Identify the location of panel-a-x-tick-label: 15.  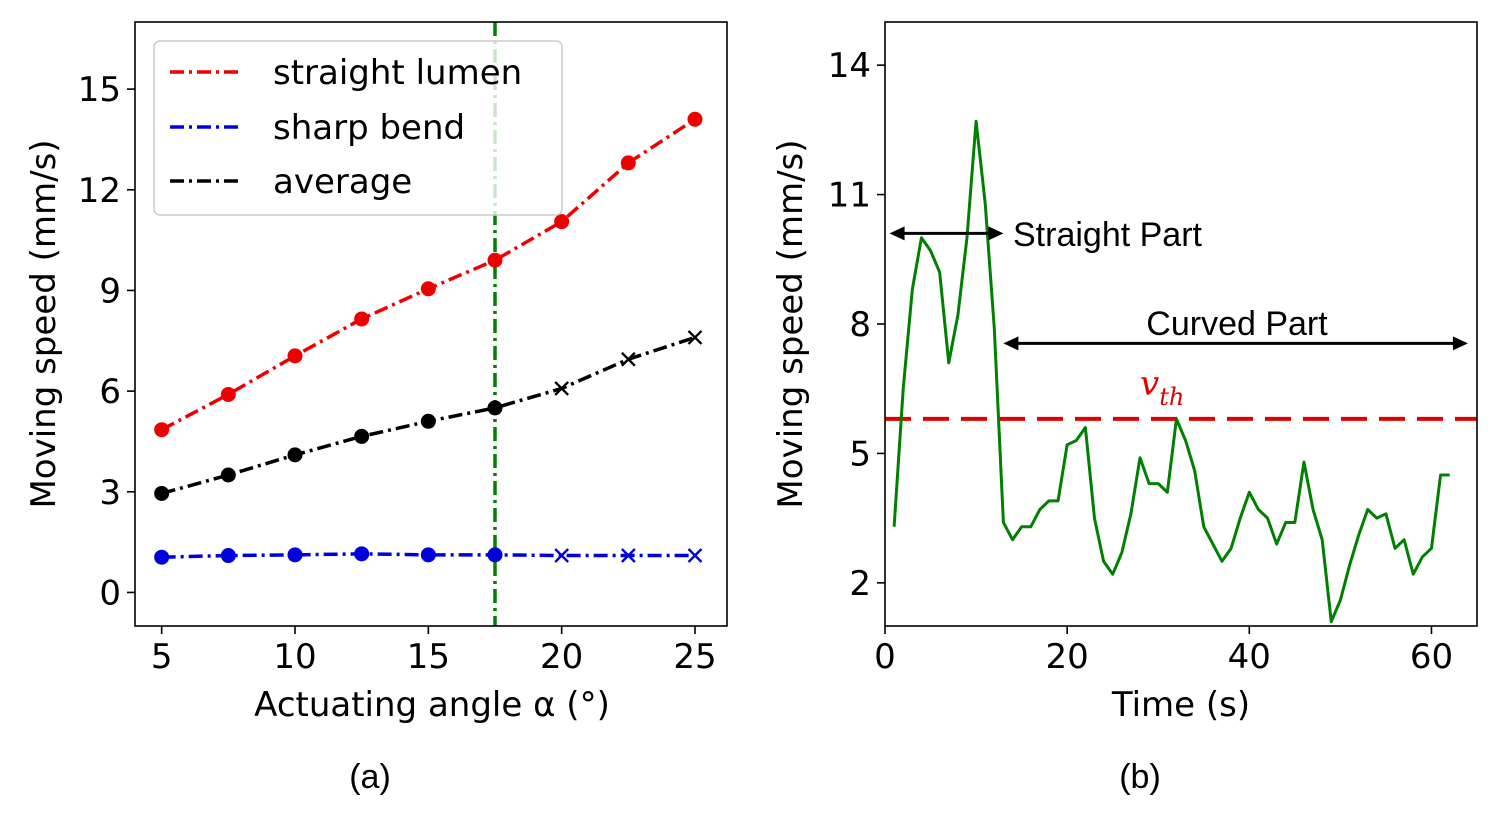
(428, 657).